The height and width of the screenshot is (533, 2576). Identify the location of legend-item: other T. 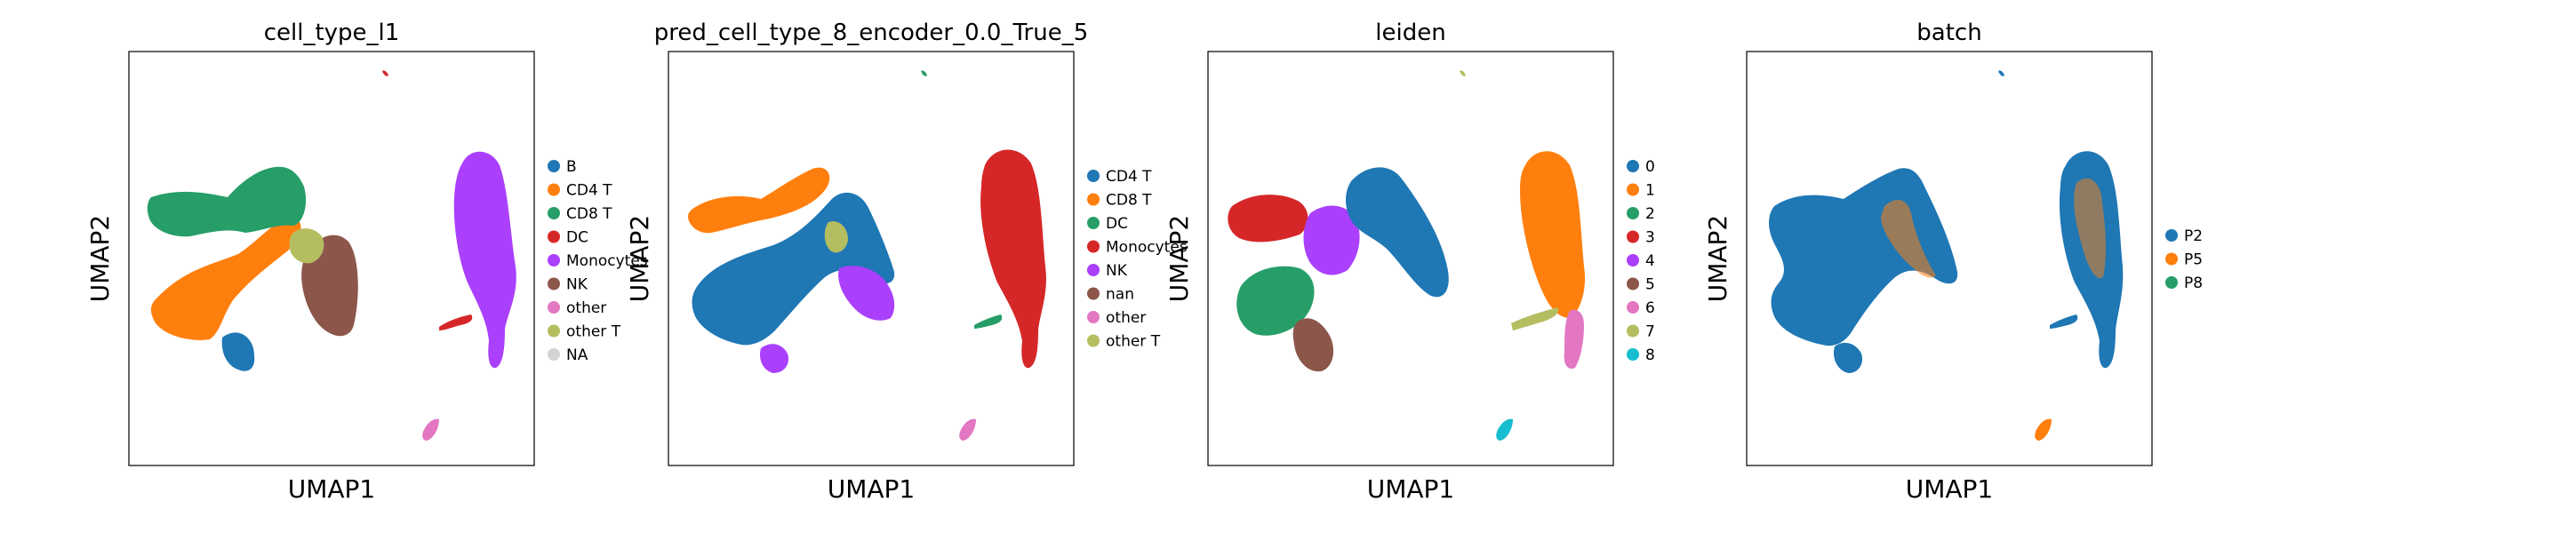
(1124, 342).